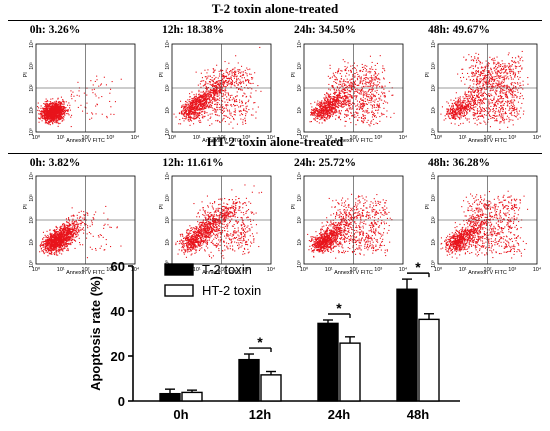  What do you see at coordinates (231, 290) in the screenshot?
I see `legend-label-ht2: HT-2 toxin` at bounding box center [231, 290].